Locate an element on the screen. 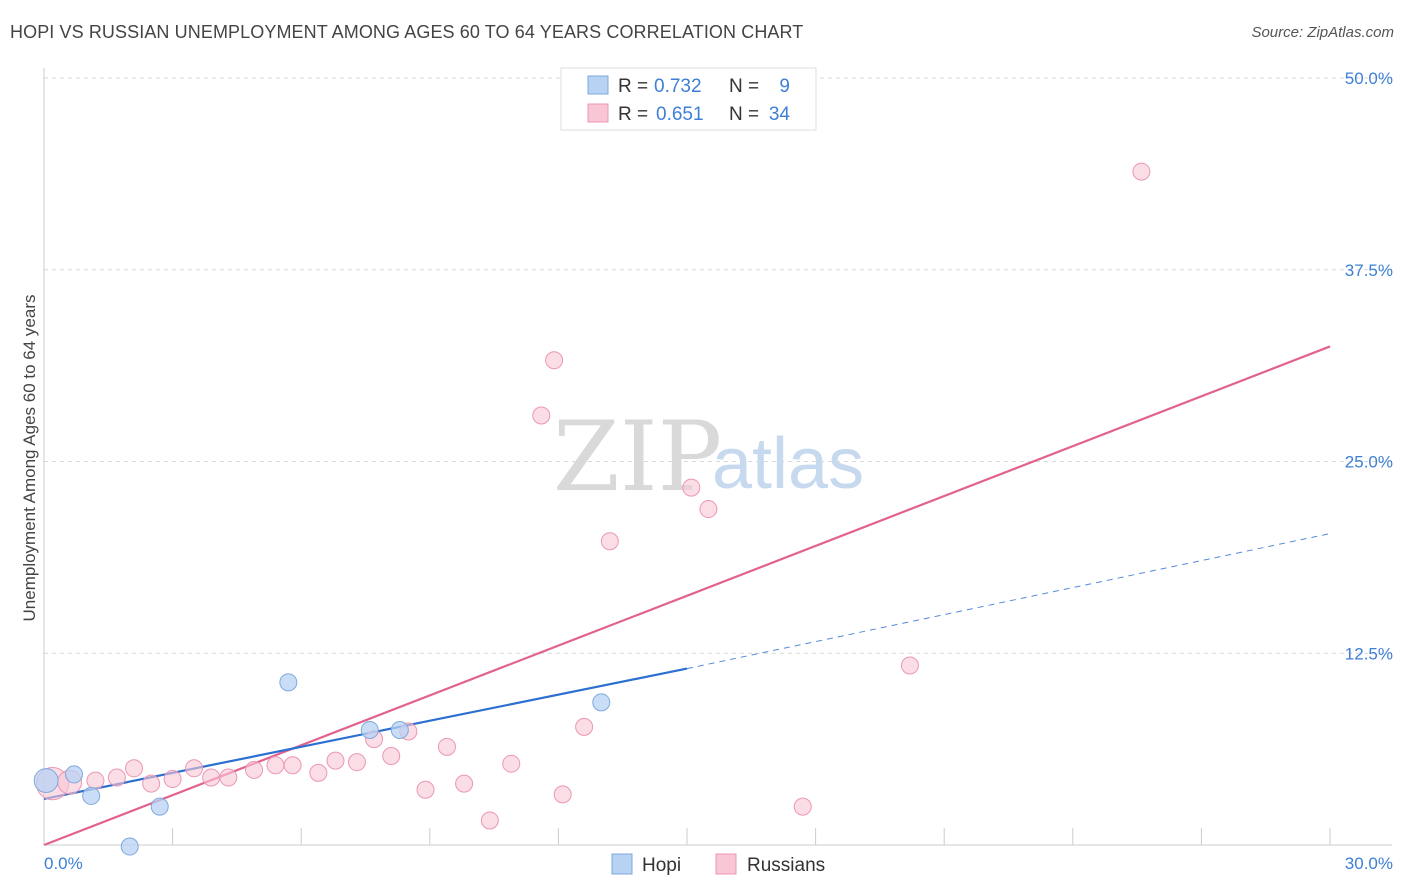 Image resolution: width=1406 pixels, height=892 pixels. legend-hopi-swatch is located at coordinates (598, 85).